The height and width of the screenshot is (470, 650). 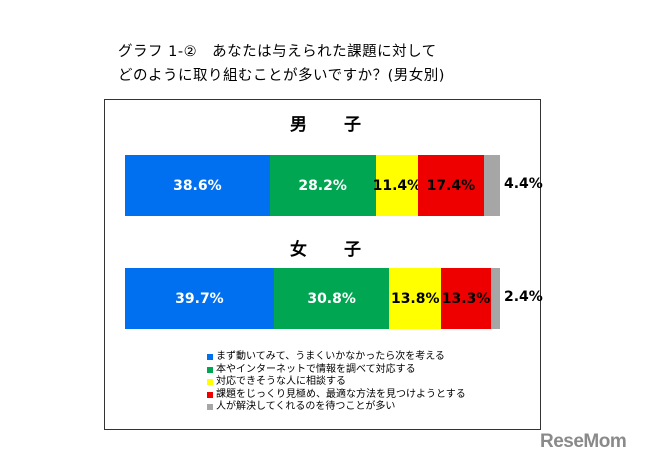 What do you see at coordinates (306, 406) in the screenshot?
I see `legend-label: 人が解決してくれるのを待つことが多い` at bounding box center [306, 406].